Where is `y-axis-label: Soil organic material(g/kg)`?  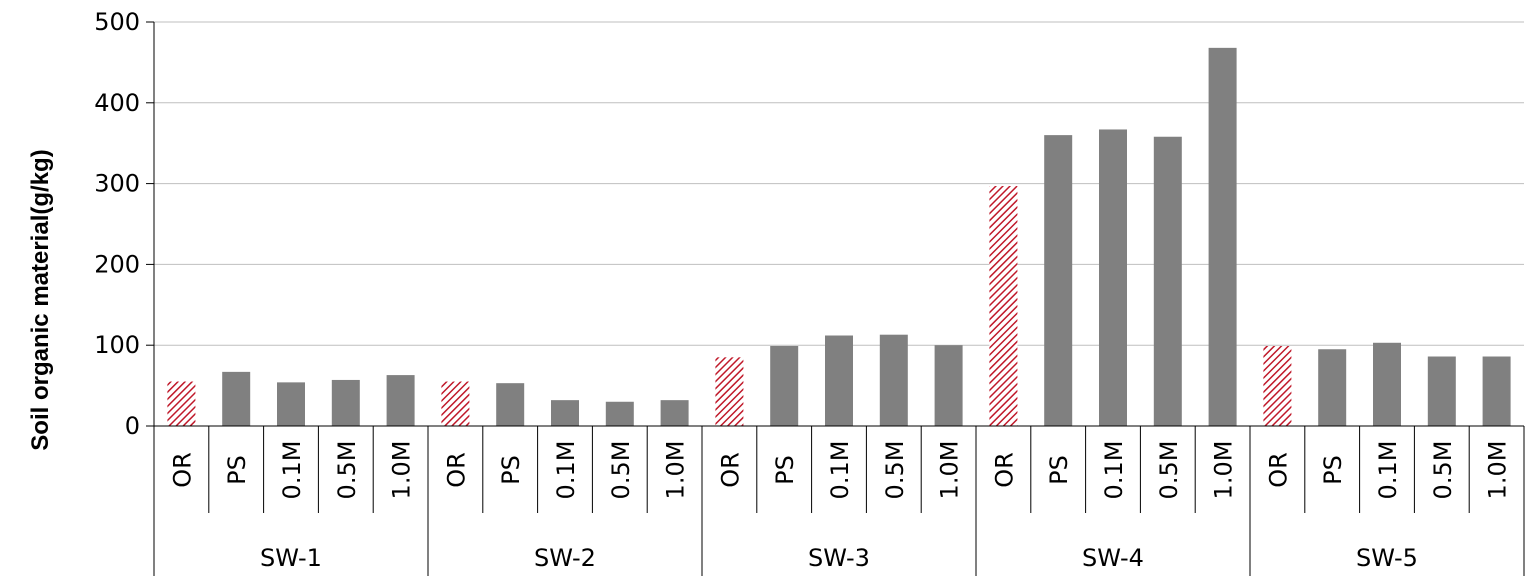
y-axis-label: Soil organic material(g/kg) is located at coordinates (40, 299).